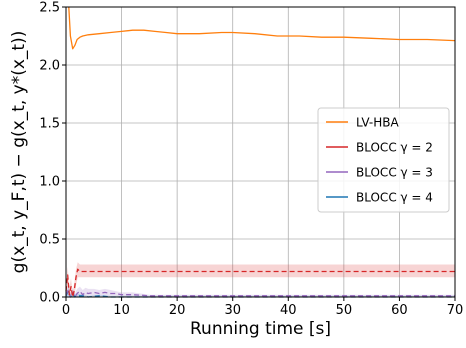  I want to click on legend-box, so click(383, 160).